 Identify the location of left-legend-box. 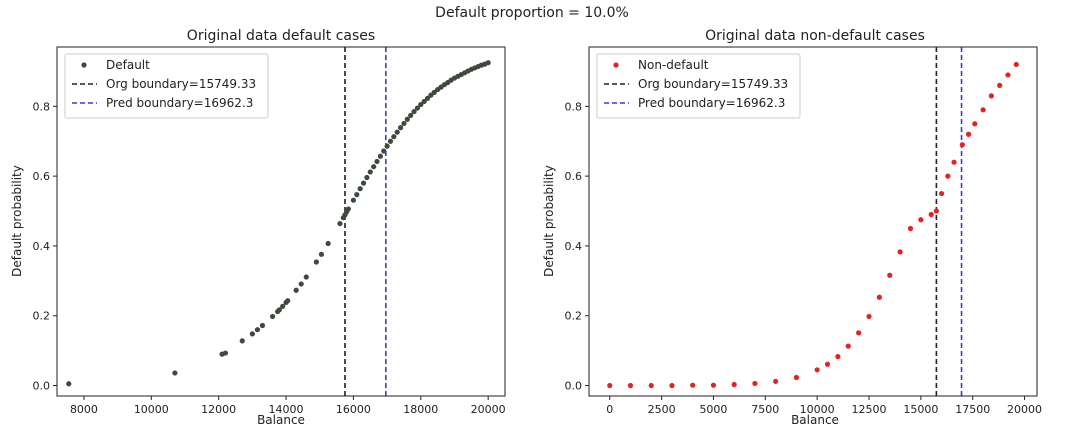
(166, 86).